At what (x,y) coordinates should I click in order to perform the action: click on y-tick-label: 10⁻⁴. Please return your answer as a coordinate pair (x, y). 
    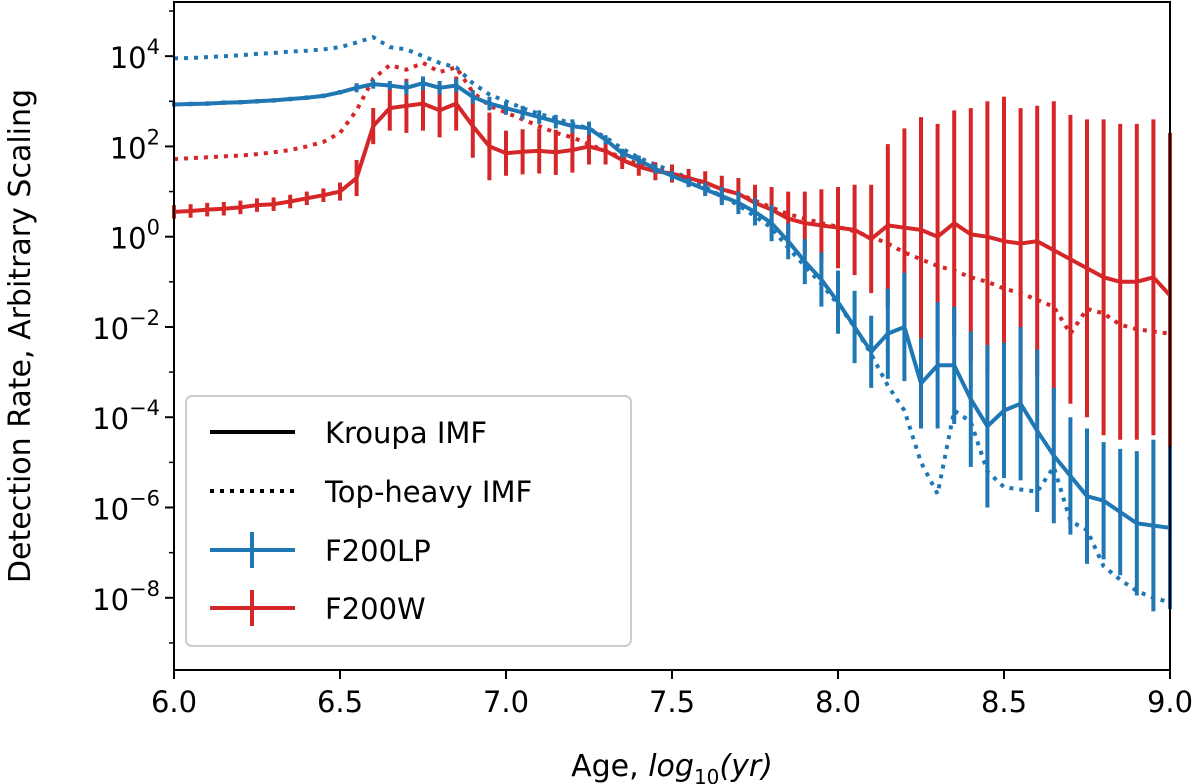
    Looking at the image, I should click on (126, 416).